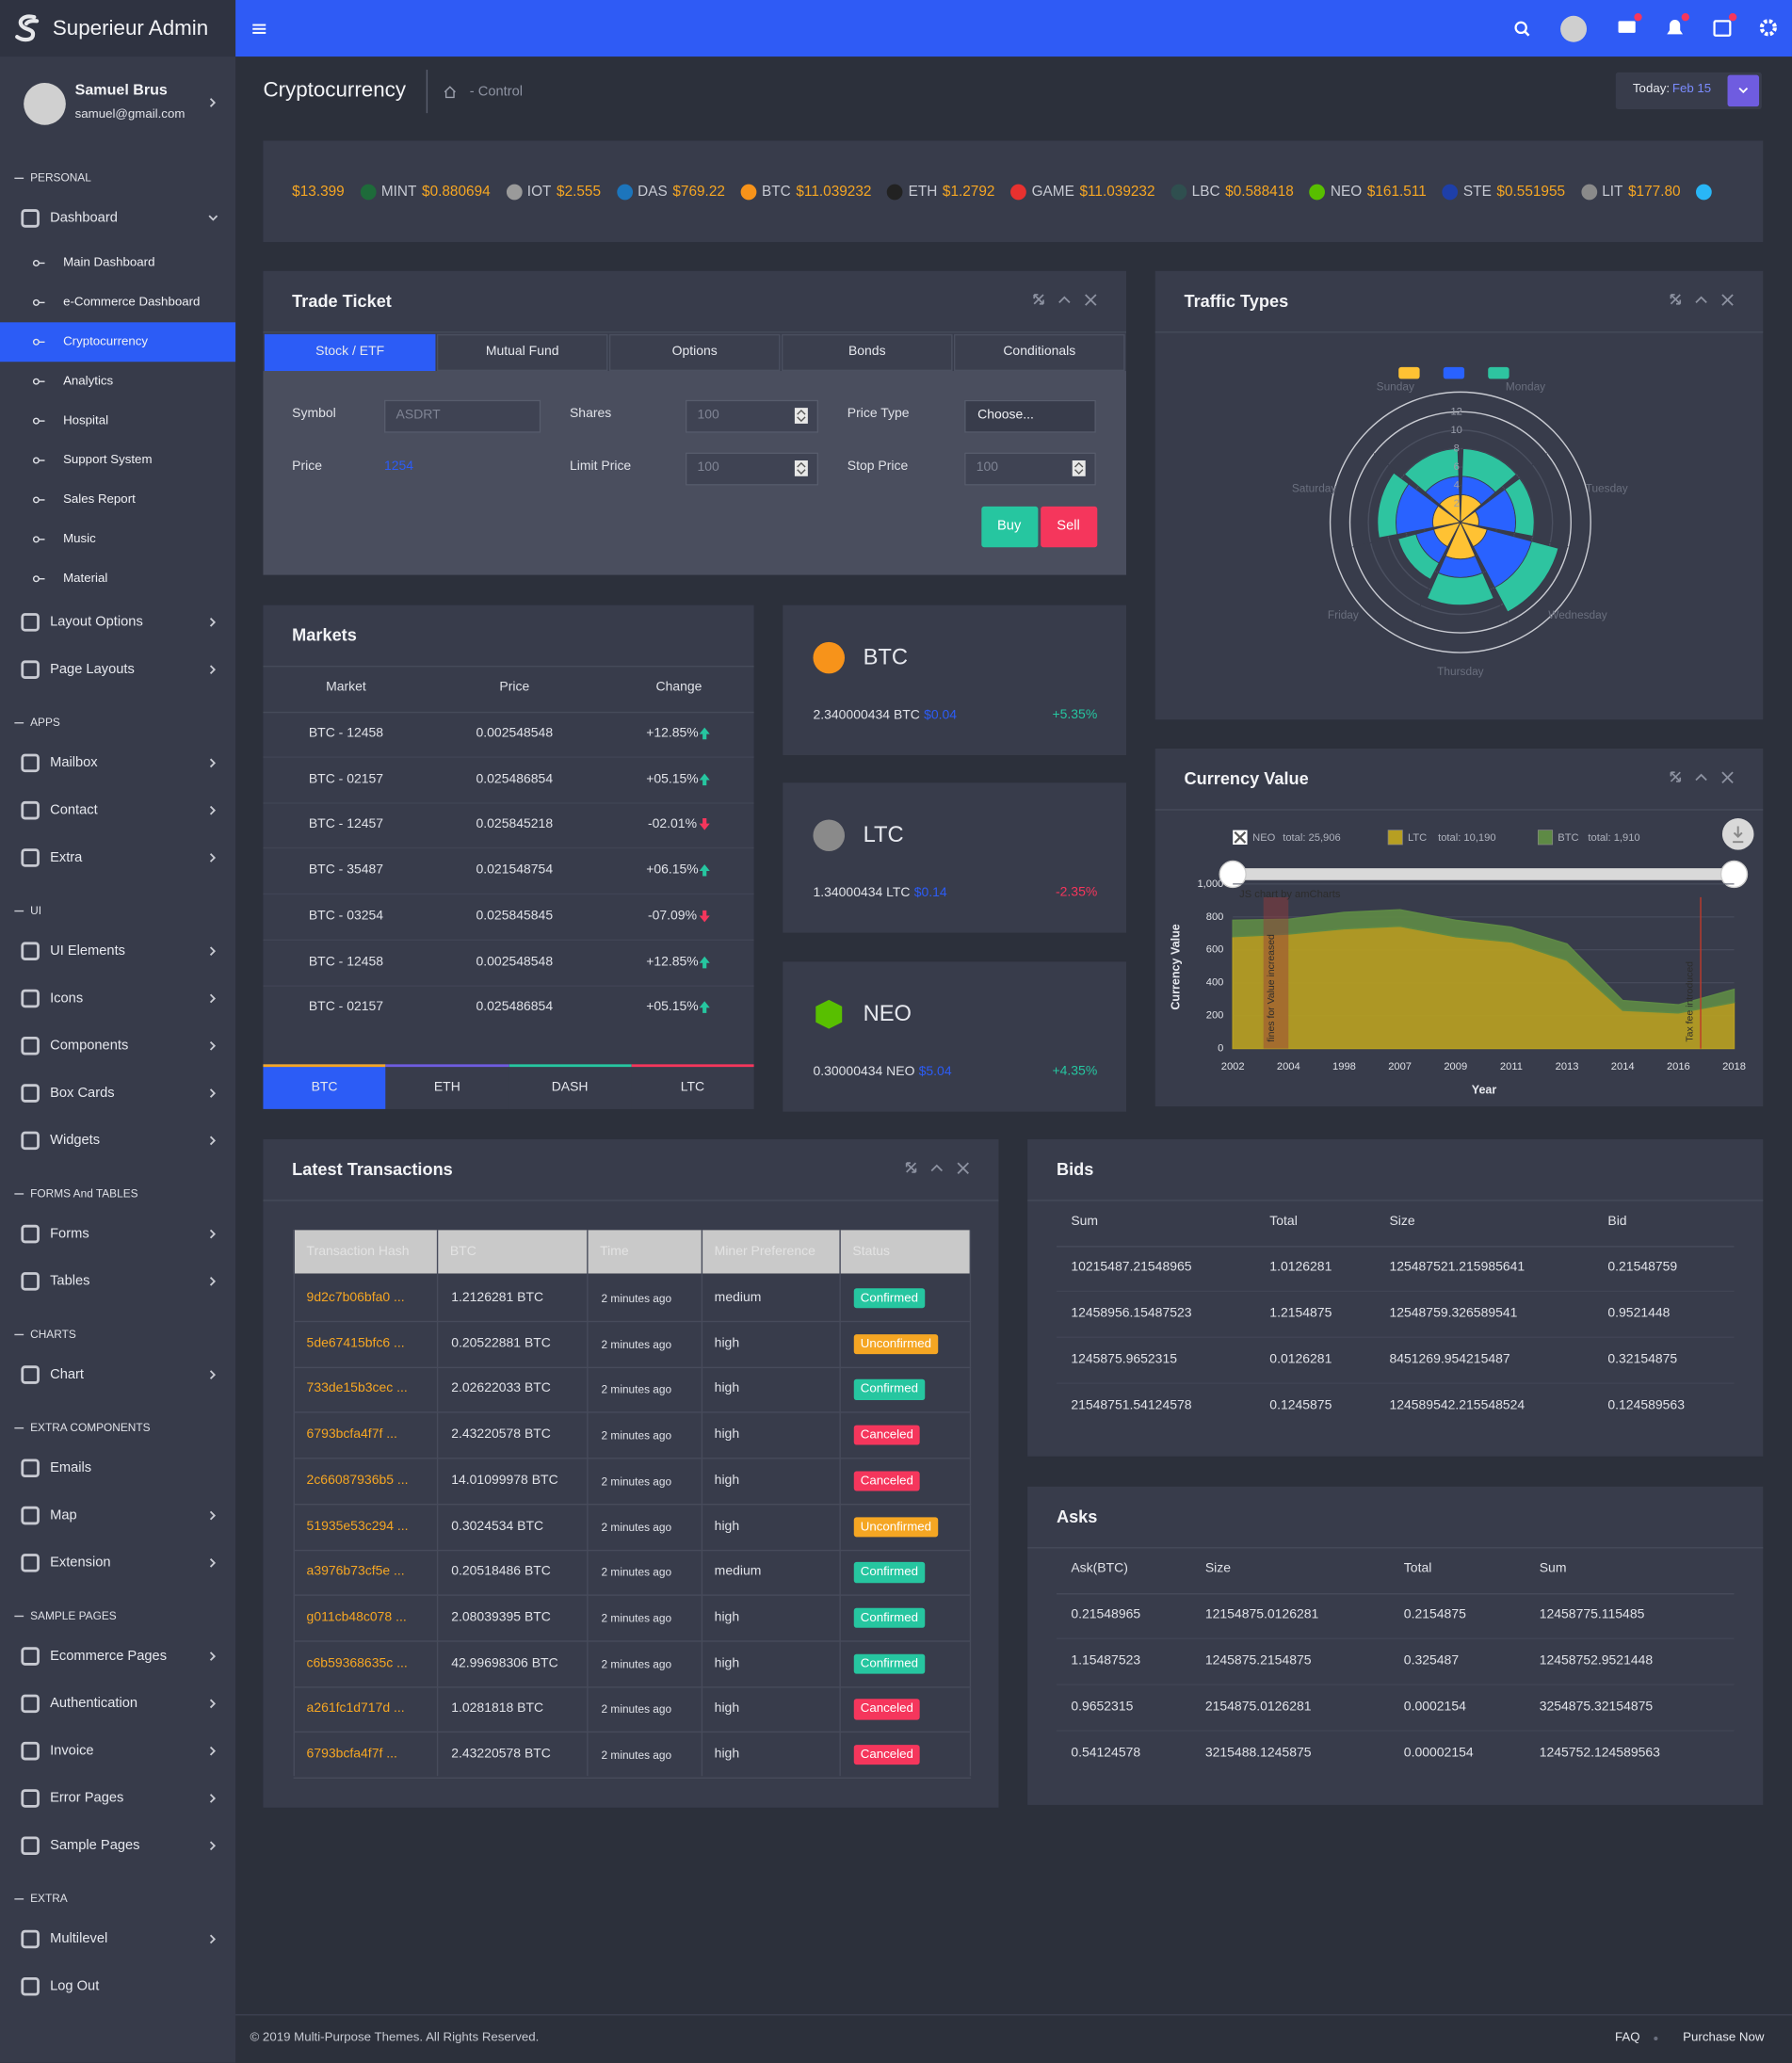  Describe the element at coordinates (67, 1374) in the screenshot. I see `menu-item: Chart` at that location.